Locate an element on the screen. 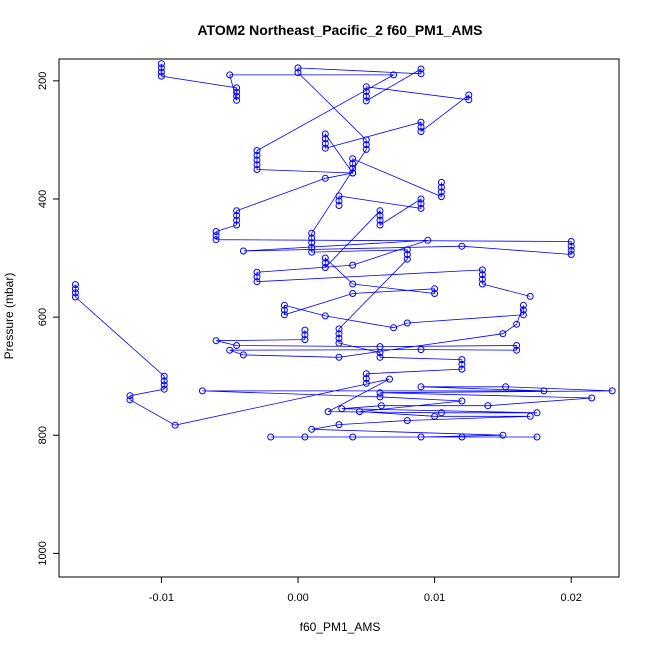 The height and width of the screenshot is (650, 650). y-tick-label: 600 is located at coordinates (43, 317).